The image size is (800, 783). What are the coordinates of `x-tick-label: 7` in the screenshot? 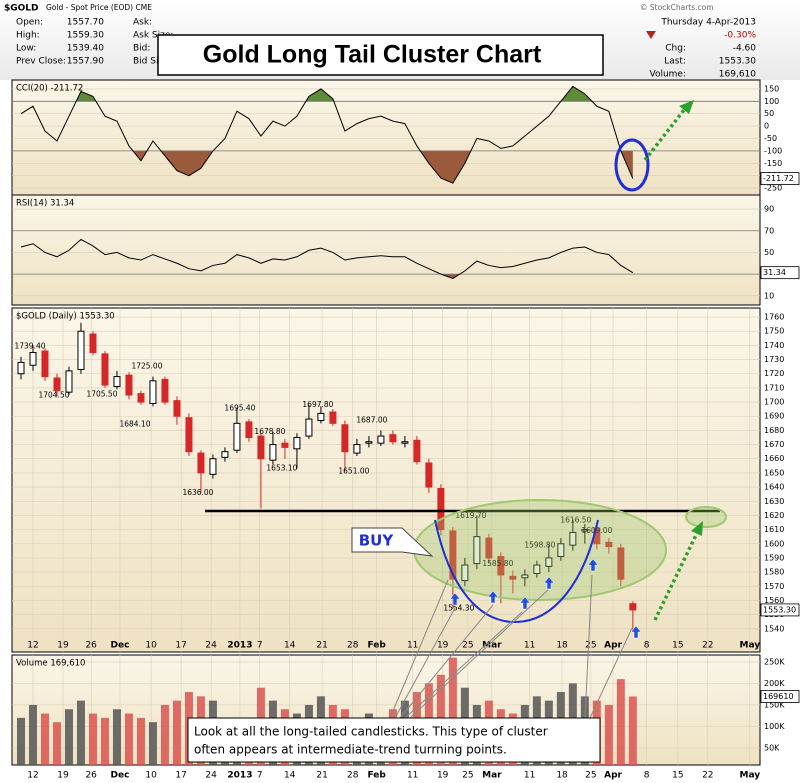 It's located at (260, 646).